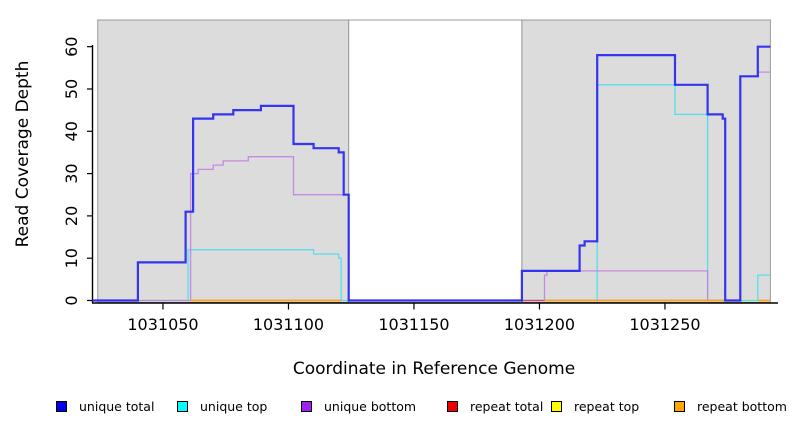 This screenshot has height=432, width=792. What do you see at coordinates (434, 369) in the screenshot?
I see `x-axis-title: Coordinate in Reference Genome` at bounding box center [434, 369].